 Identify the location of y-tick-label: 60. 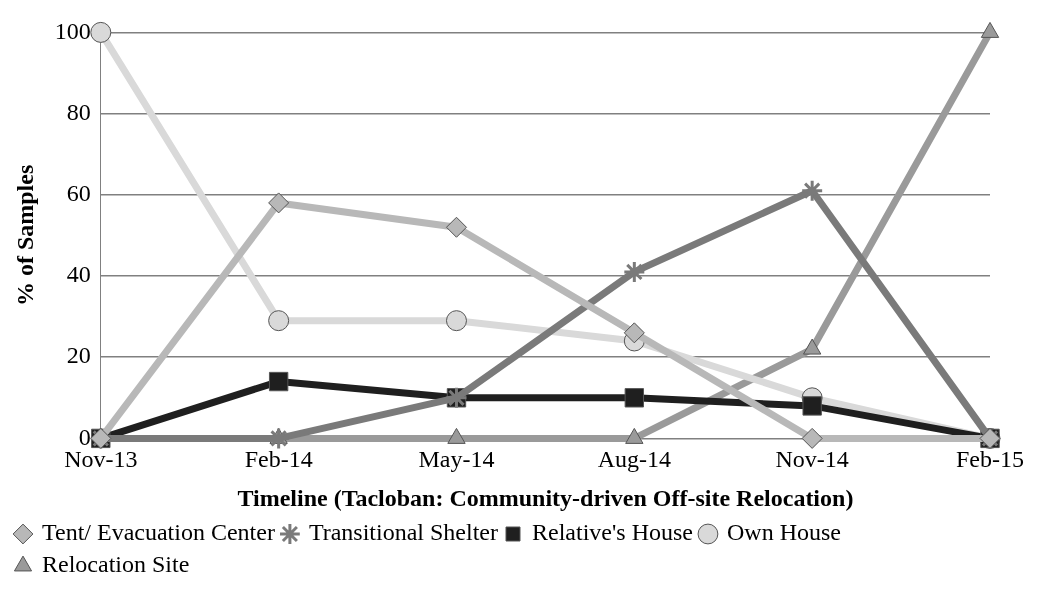
(78, 193).